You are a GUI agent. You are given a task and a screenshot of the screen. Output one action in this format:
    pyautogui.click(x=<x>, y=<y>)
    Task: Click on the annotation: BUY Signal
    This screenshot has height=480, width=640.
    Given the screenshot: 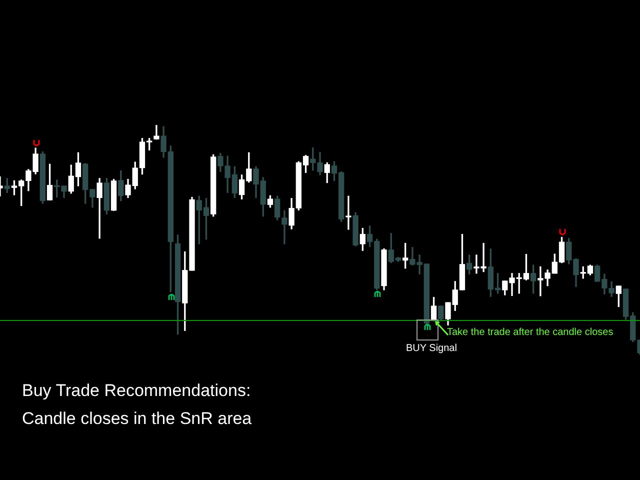 What is the action you would take?
    pyautogui.click(x=431, y=348)
    